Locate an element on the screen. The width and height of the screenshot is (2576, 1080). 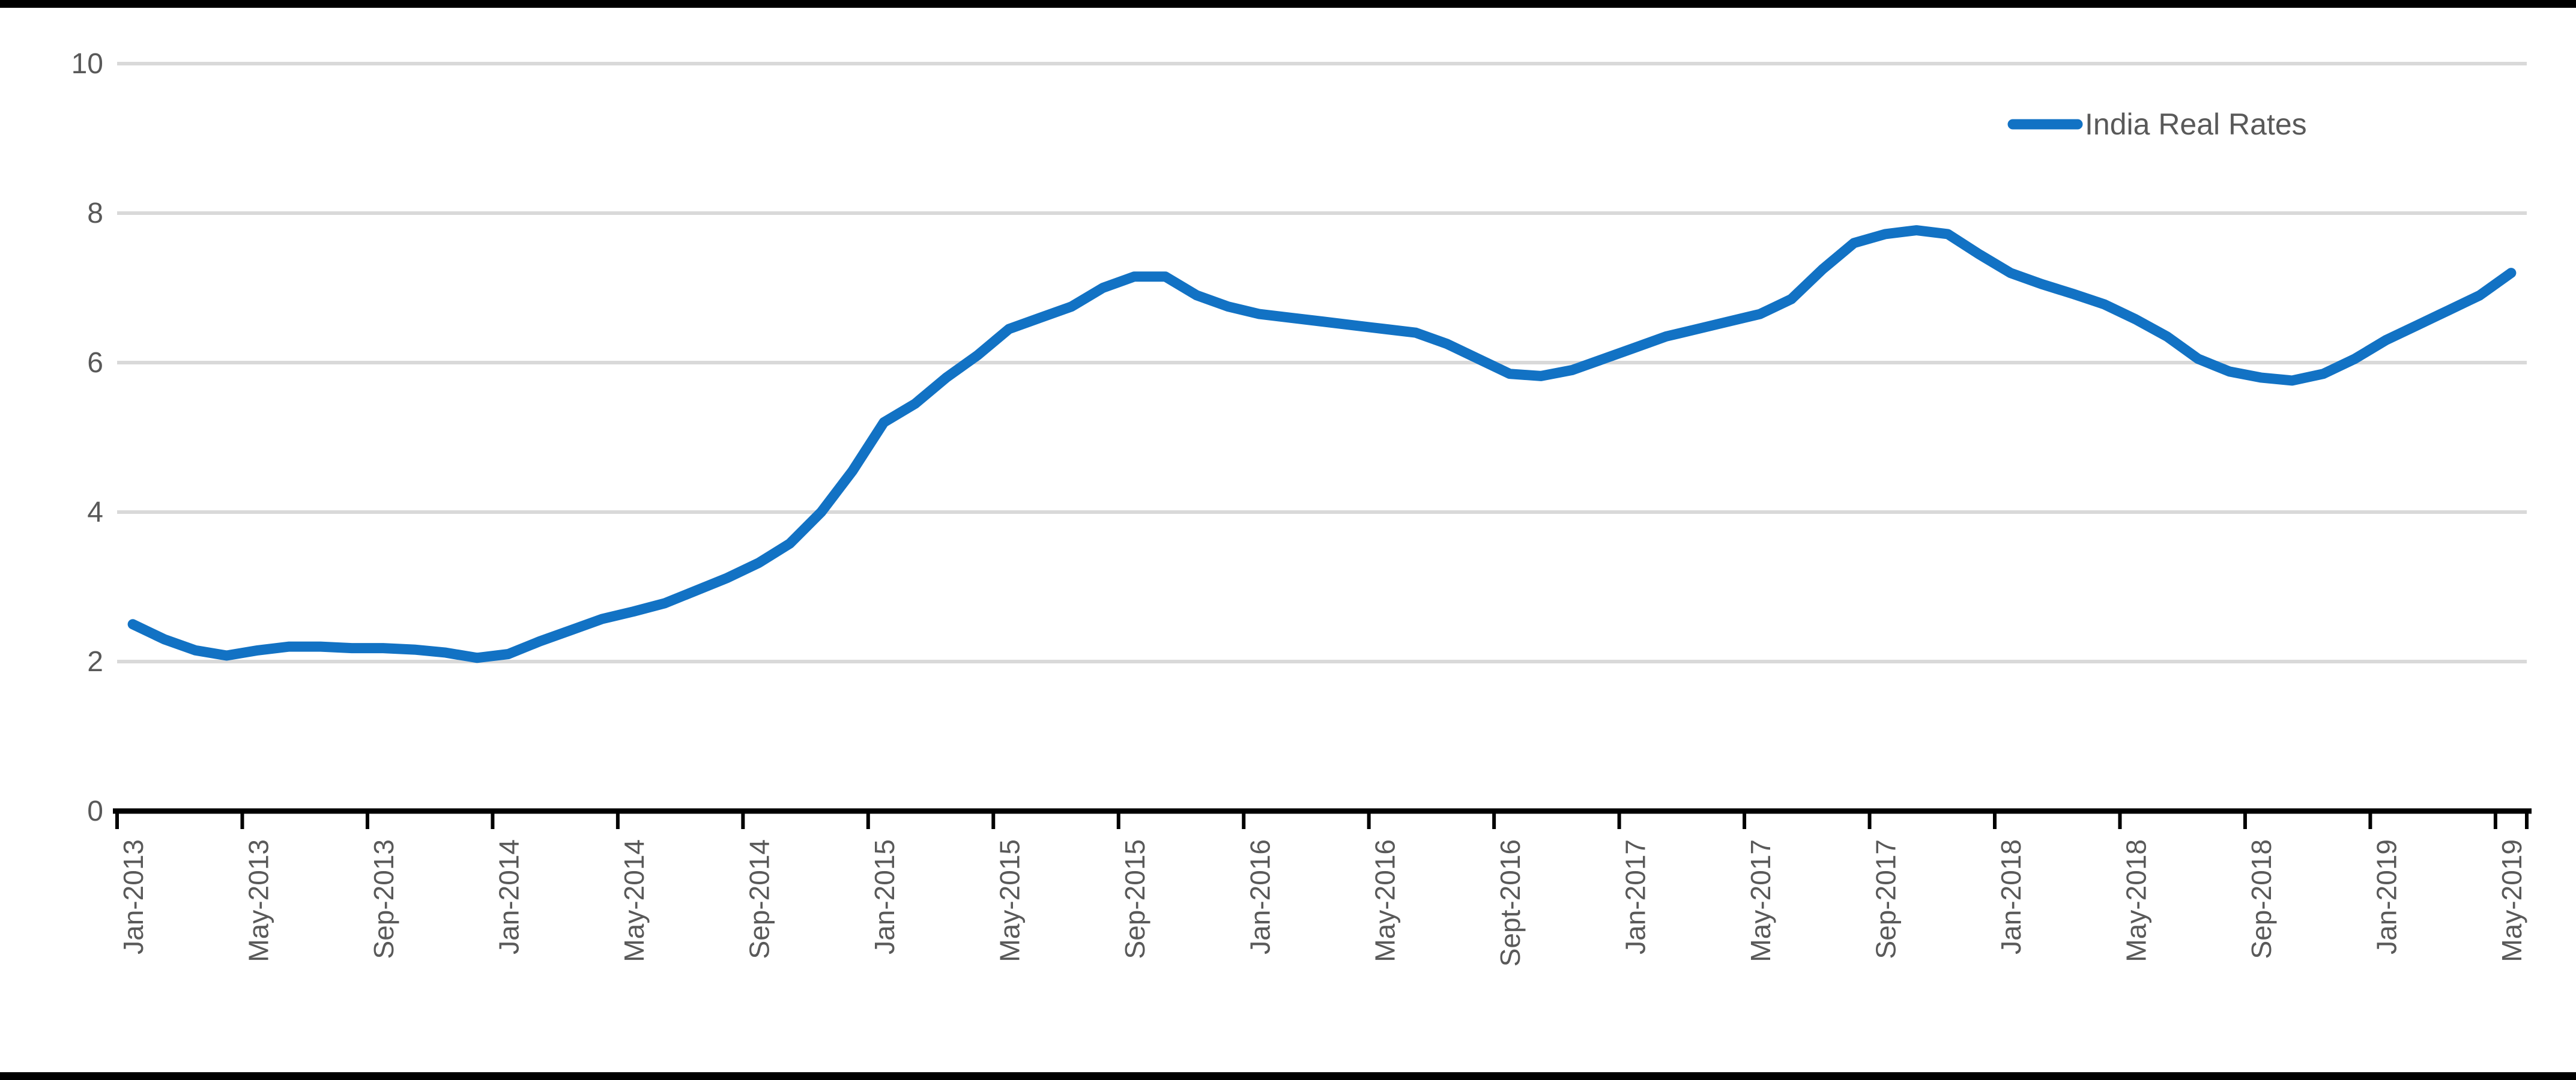
x-tick-label-May-2017: May-2017 is located at coordinates (1761, 900).